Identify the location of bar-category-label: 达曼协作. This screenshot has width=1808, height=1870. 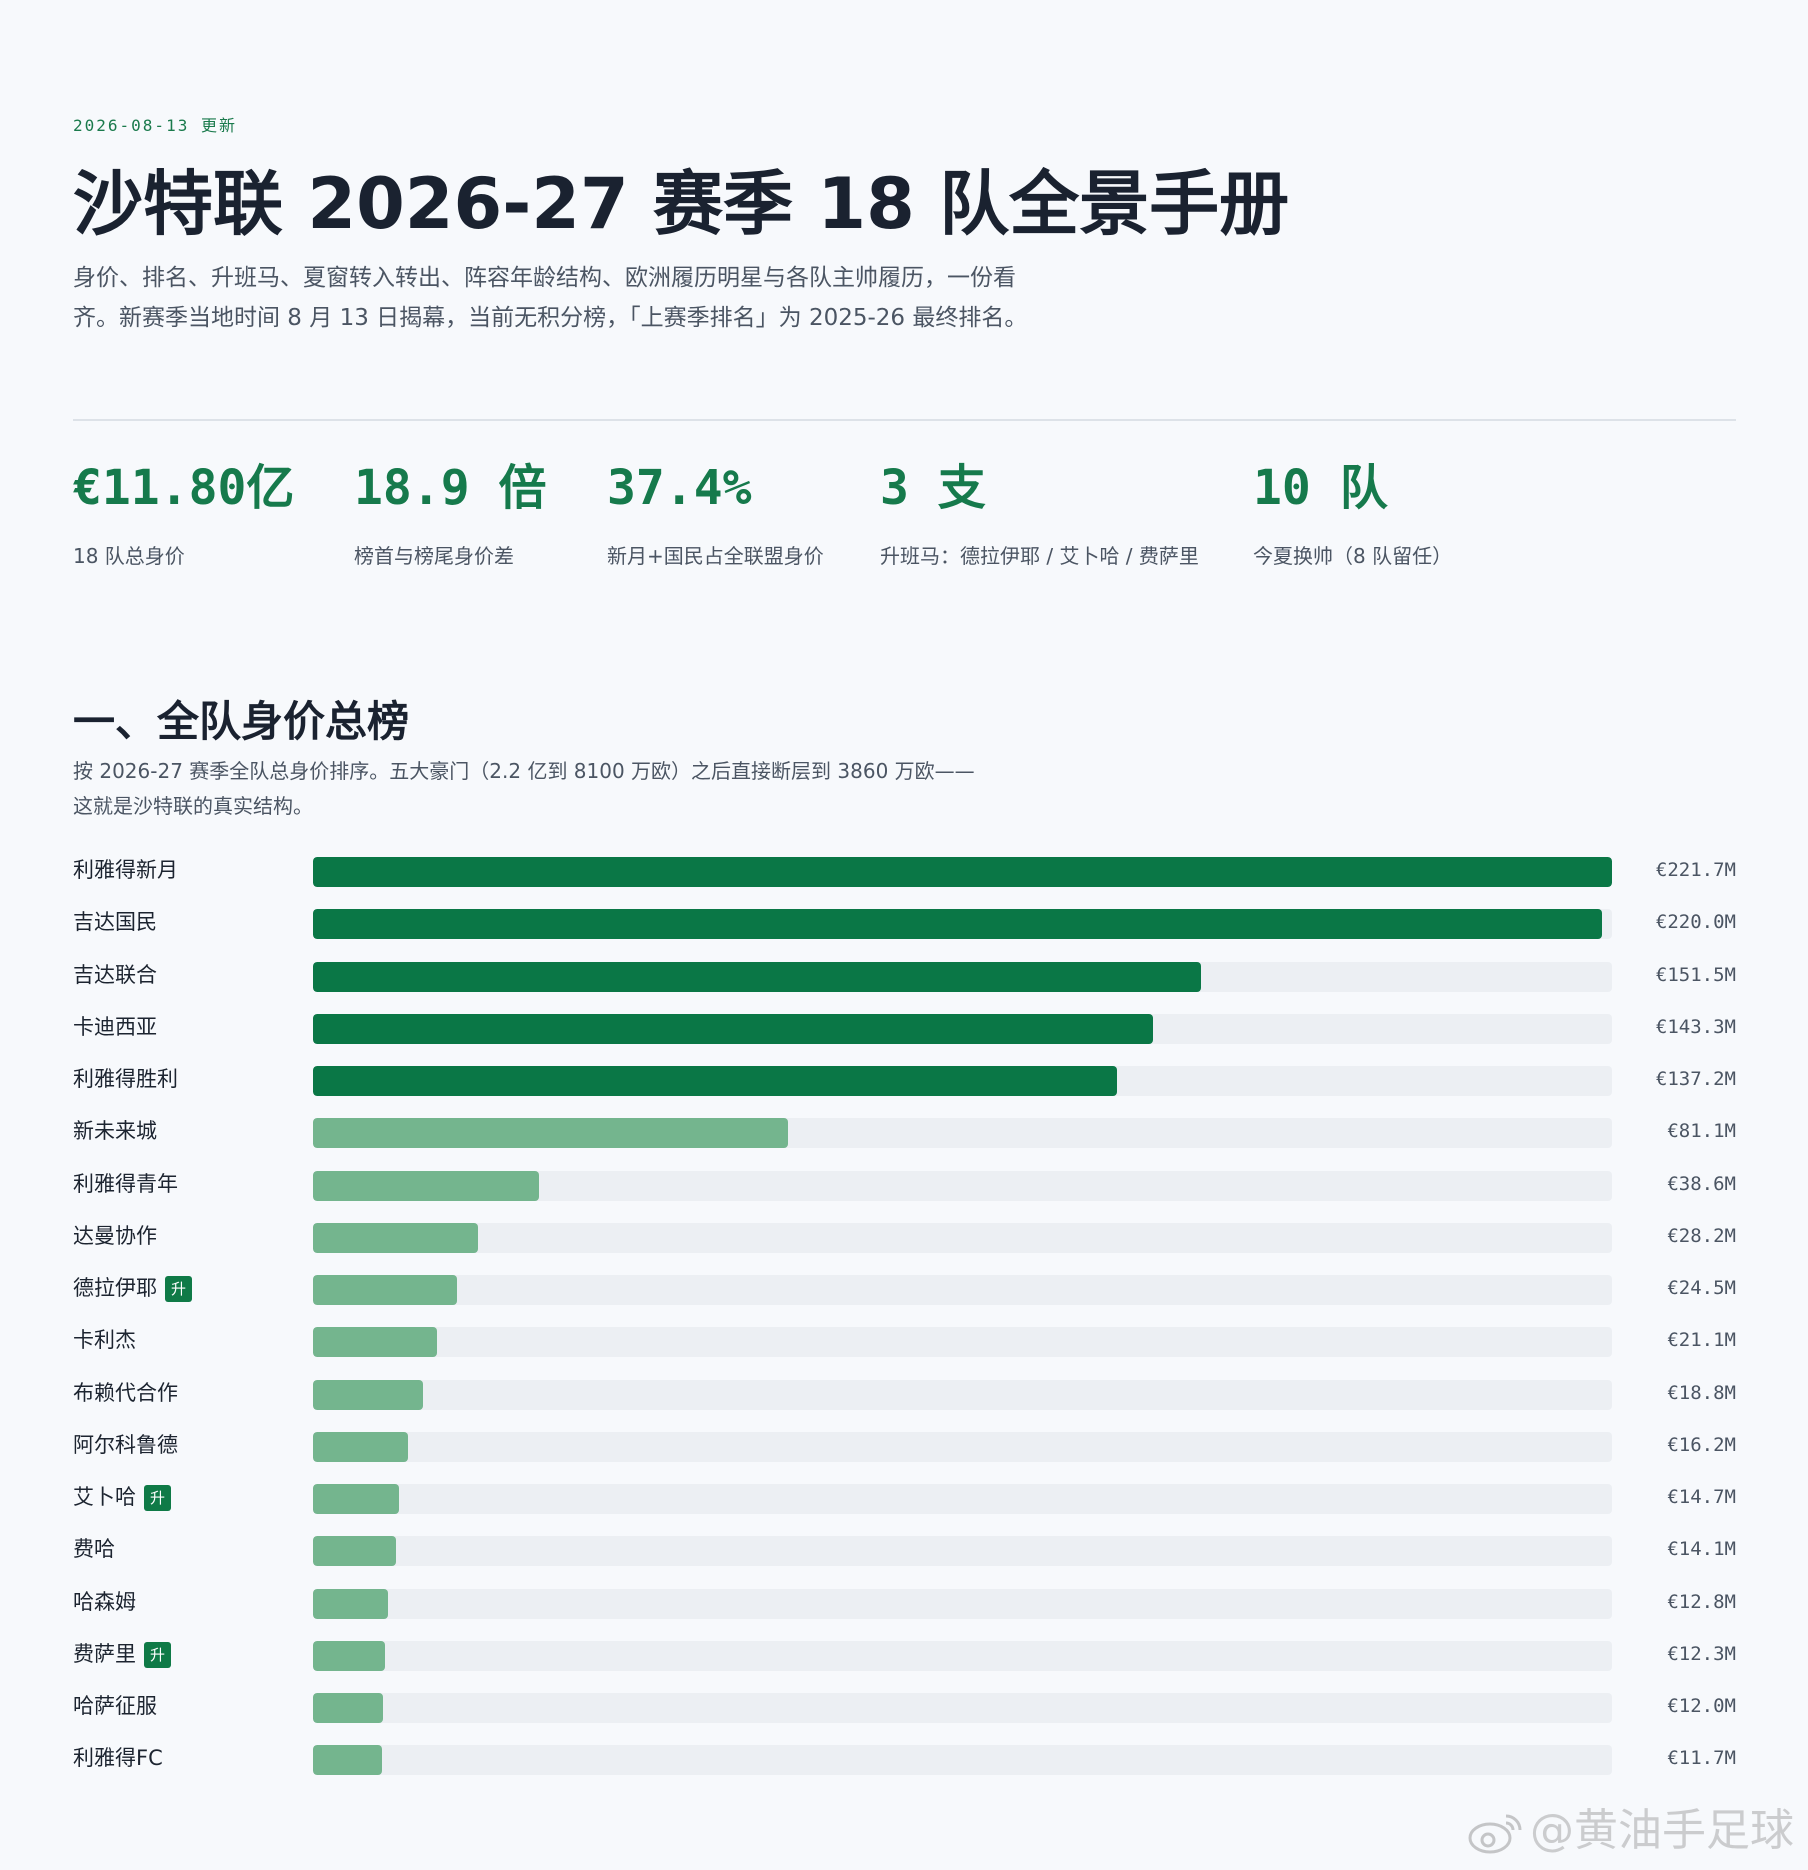
(115, 1236).